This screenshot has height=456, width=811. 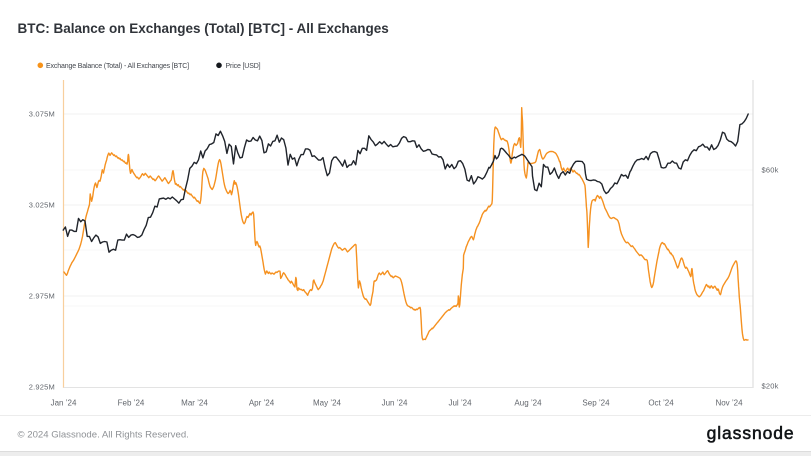 I want to click on svg-text: Aug ’24, so click(x=528, y=403).